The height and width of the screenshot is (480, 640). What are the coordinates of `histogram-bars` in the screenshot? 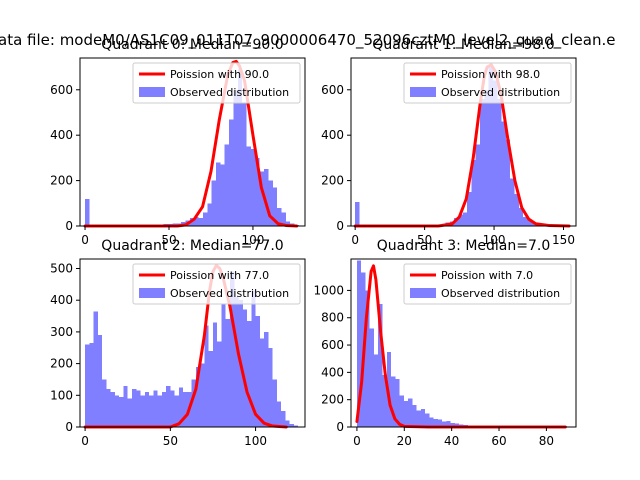 It's located at (192, 147).